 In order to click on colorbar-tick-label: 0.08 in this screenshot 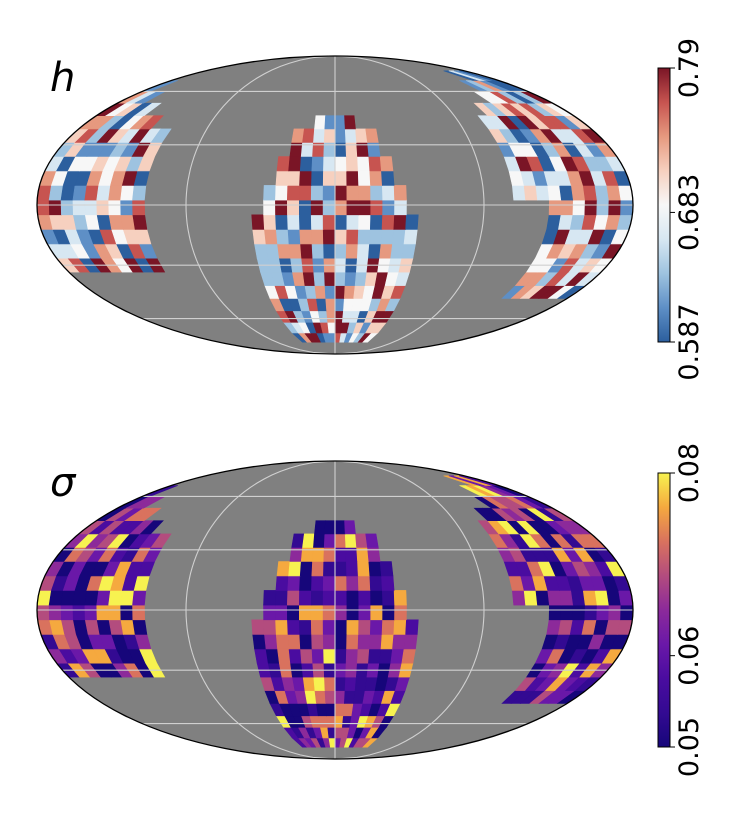, I will do `click(689, 473)`.